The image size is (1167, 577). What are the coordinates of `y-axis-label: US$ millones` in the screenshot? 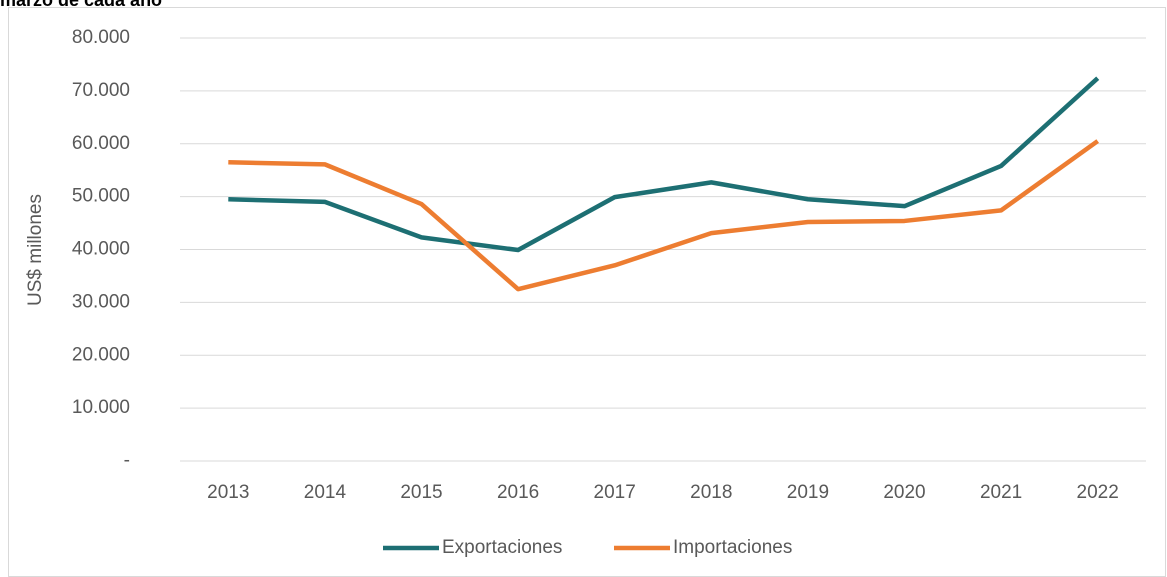 It's located at (35, 250).